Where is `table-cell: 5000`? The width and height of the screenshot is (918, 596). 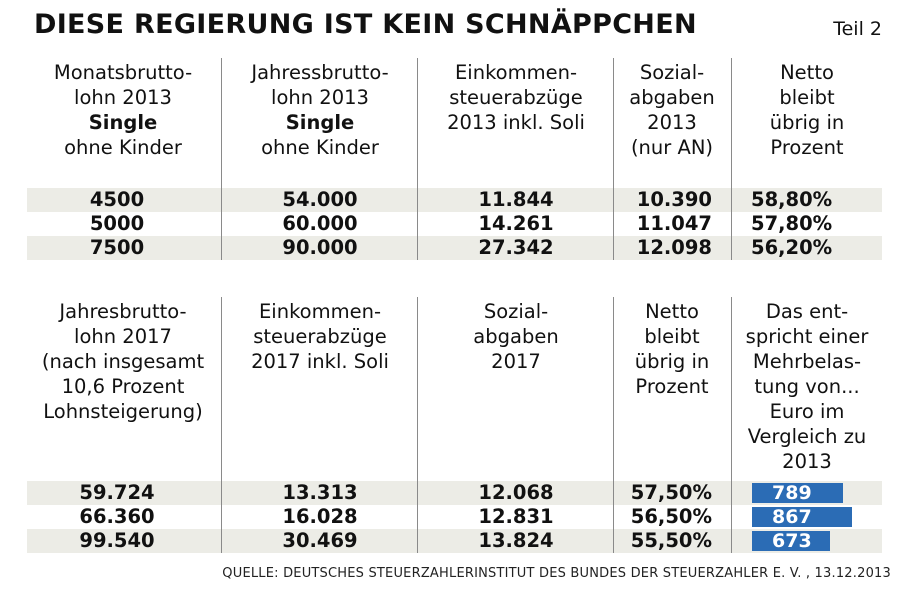 table-cell: 5000 is located at coordinates (117, 223).